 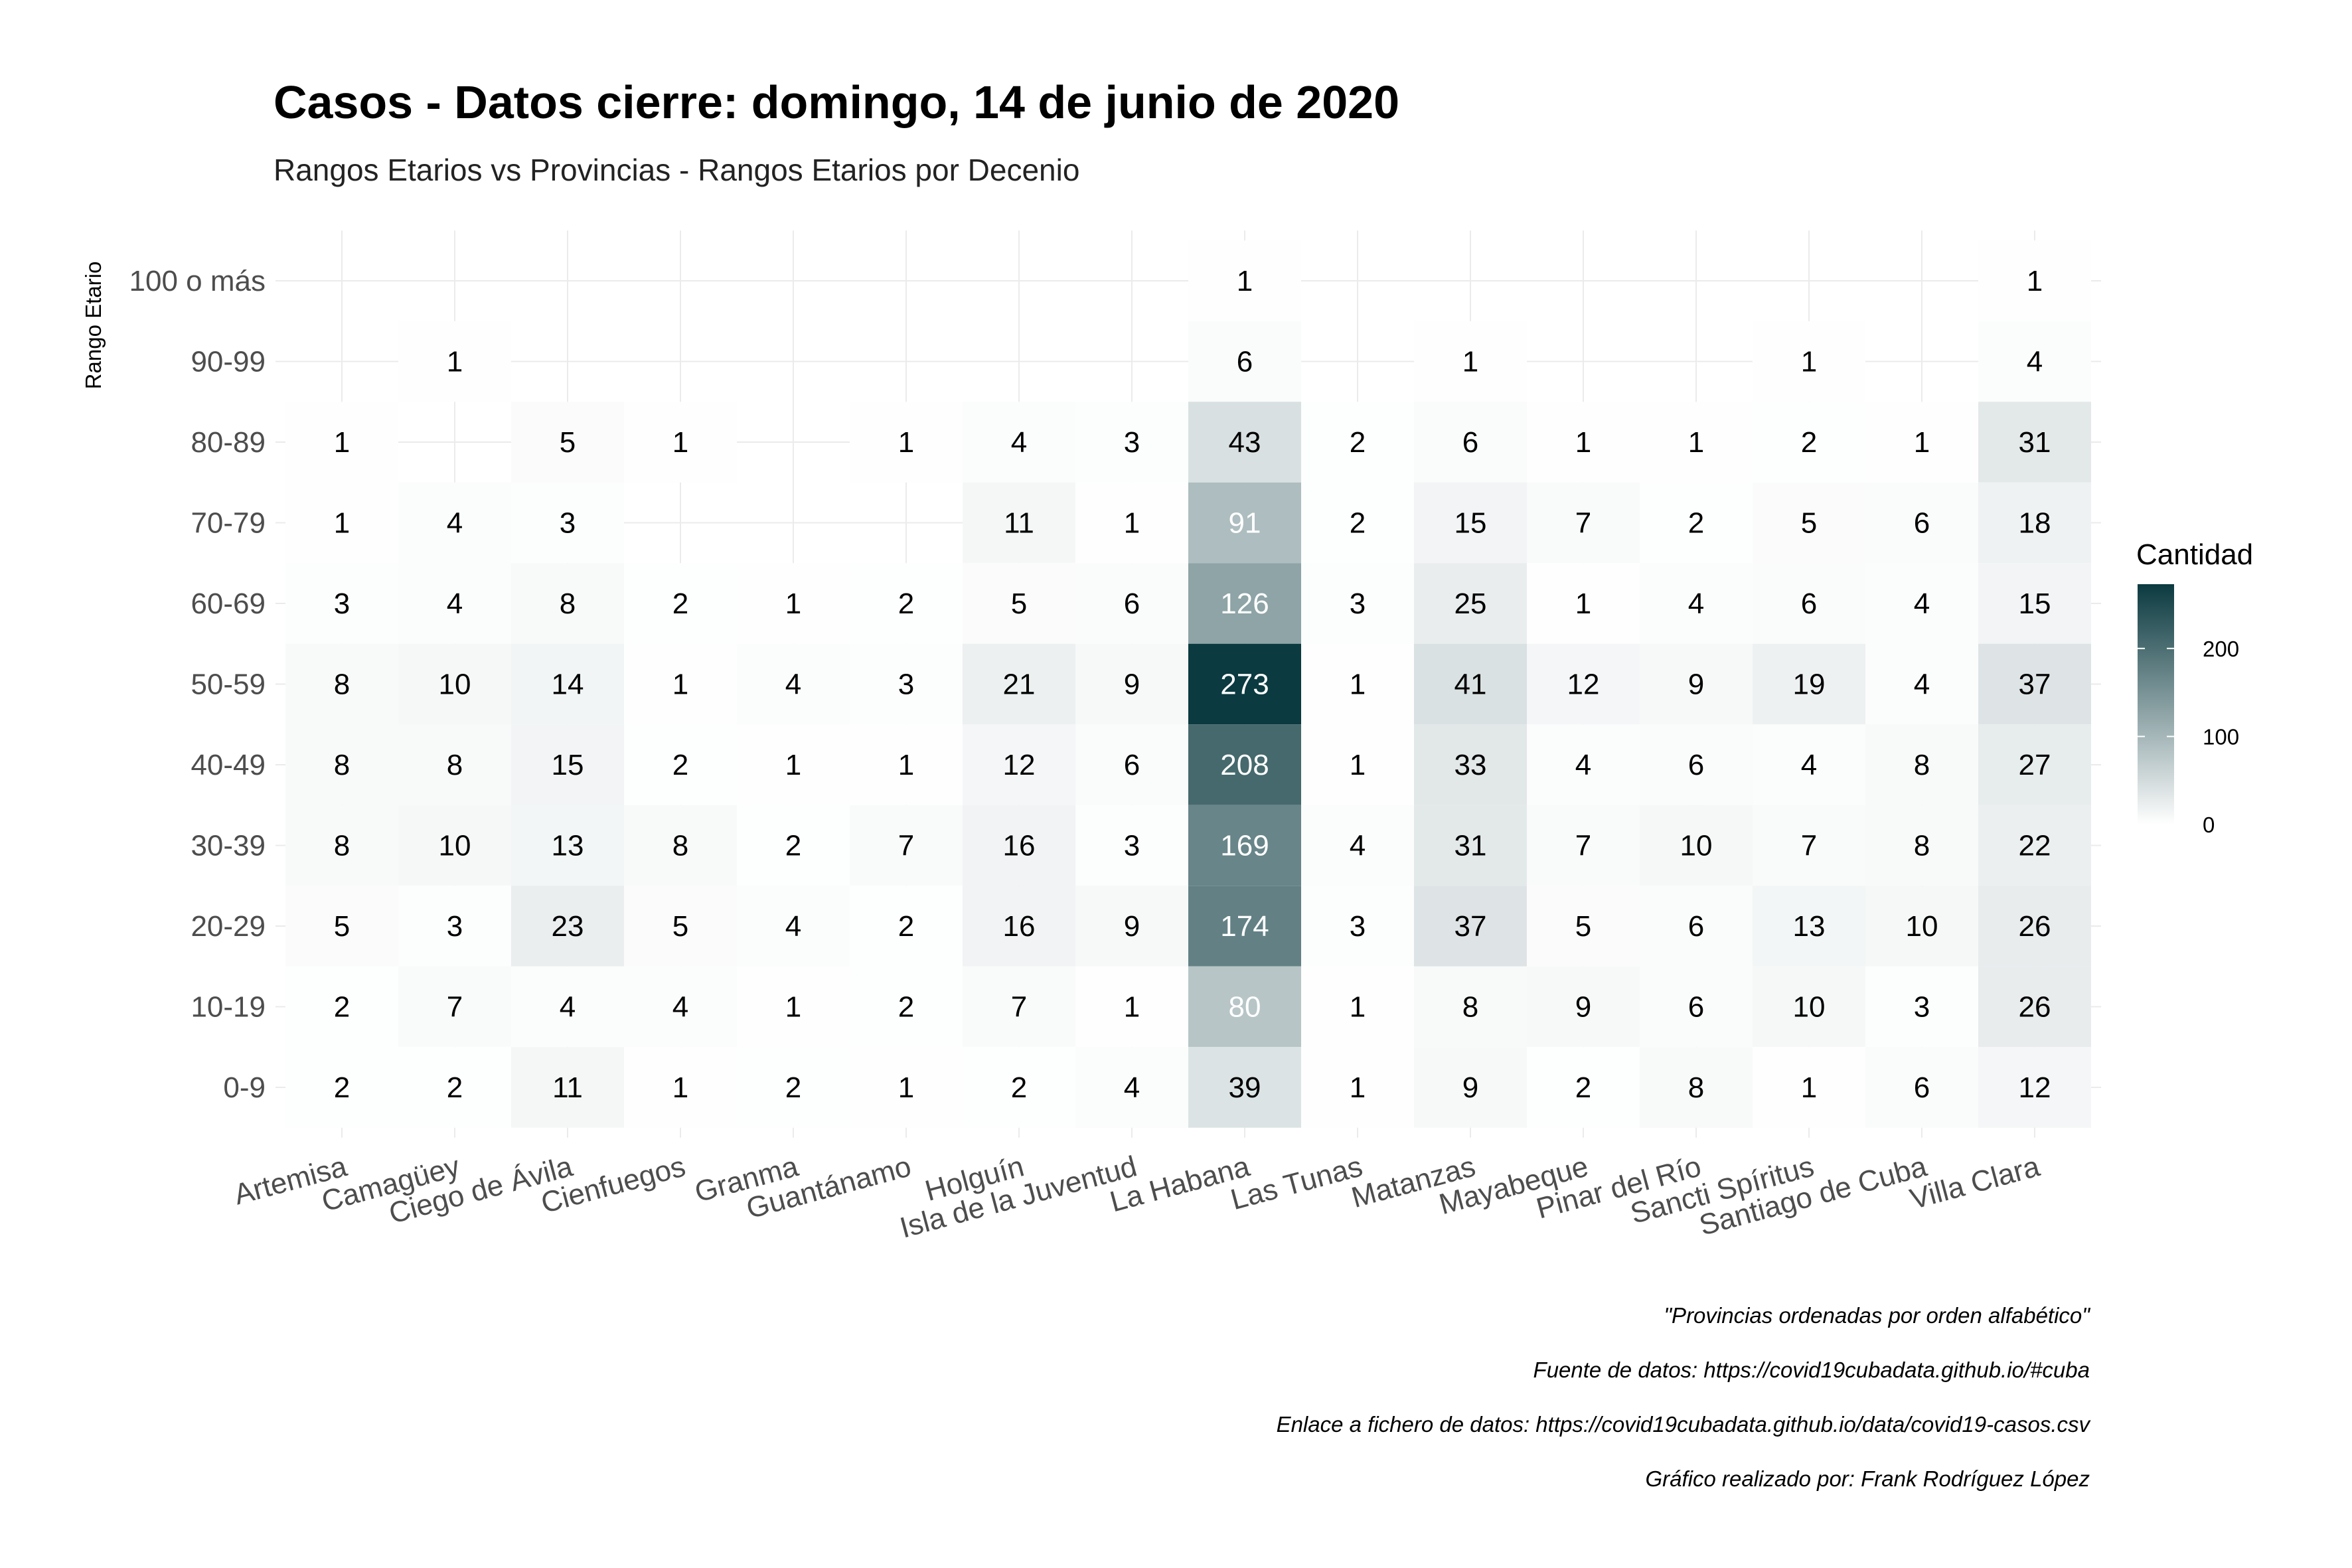 I want to click on cell-value-label: 43, so click(x=1245, y=442).